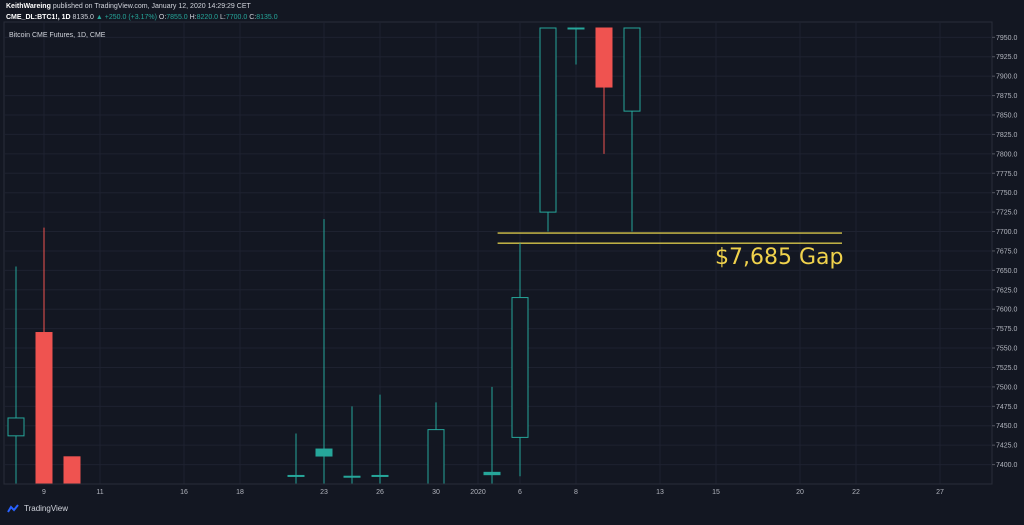  Describe the element at coordinates (1007, 154) in the screenshot. I see `y-tick-label: 7800.0` at that location.